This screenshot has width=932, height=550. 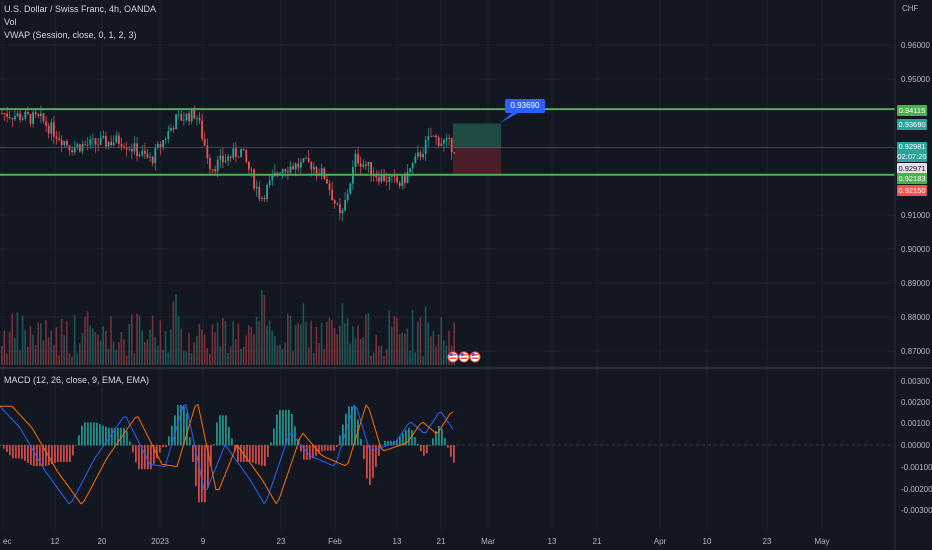 I want to click on symbol-title: U.S. Dollar / Swiss Franc, 4h, OANDA, so click(x=80, y=9).